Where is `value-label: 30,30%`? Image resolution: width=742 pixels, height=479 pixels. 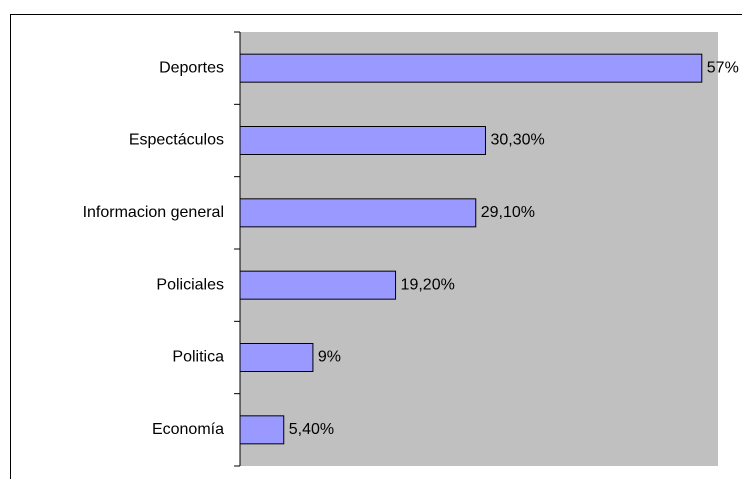 value-label: 30,30% is located at coordinates (517, 140).